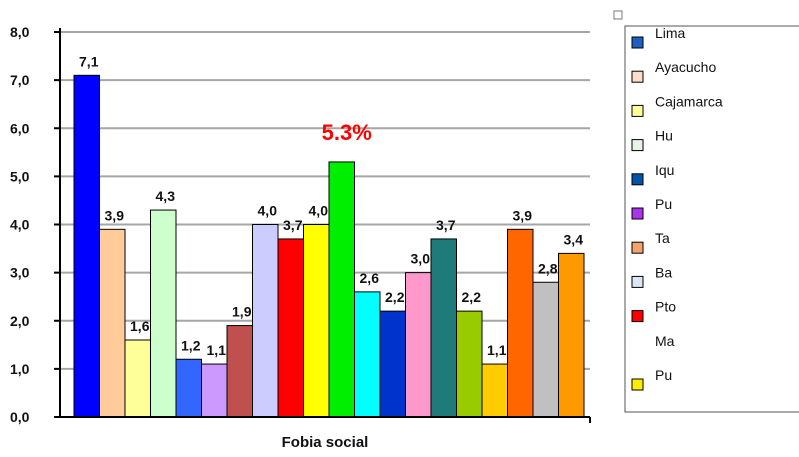 This screenshot has height=457, width=799. I want to click on data-label: 4,3, so click(166, 196).